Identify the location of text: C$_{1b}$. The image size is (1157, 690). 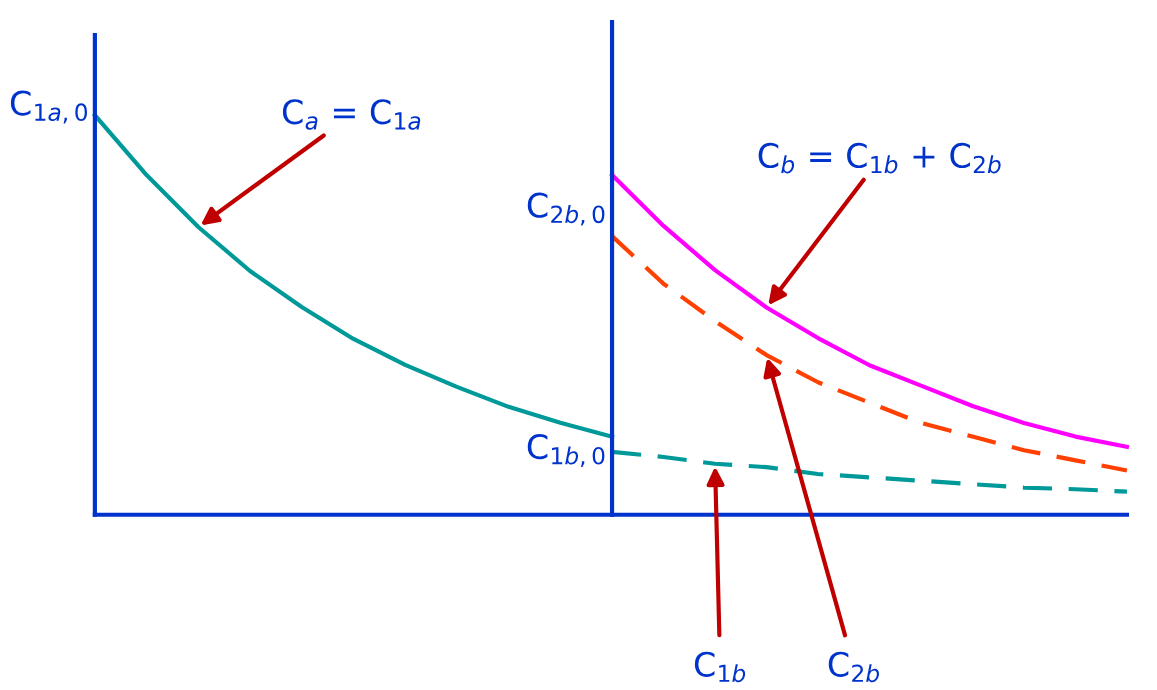
(720, 667).